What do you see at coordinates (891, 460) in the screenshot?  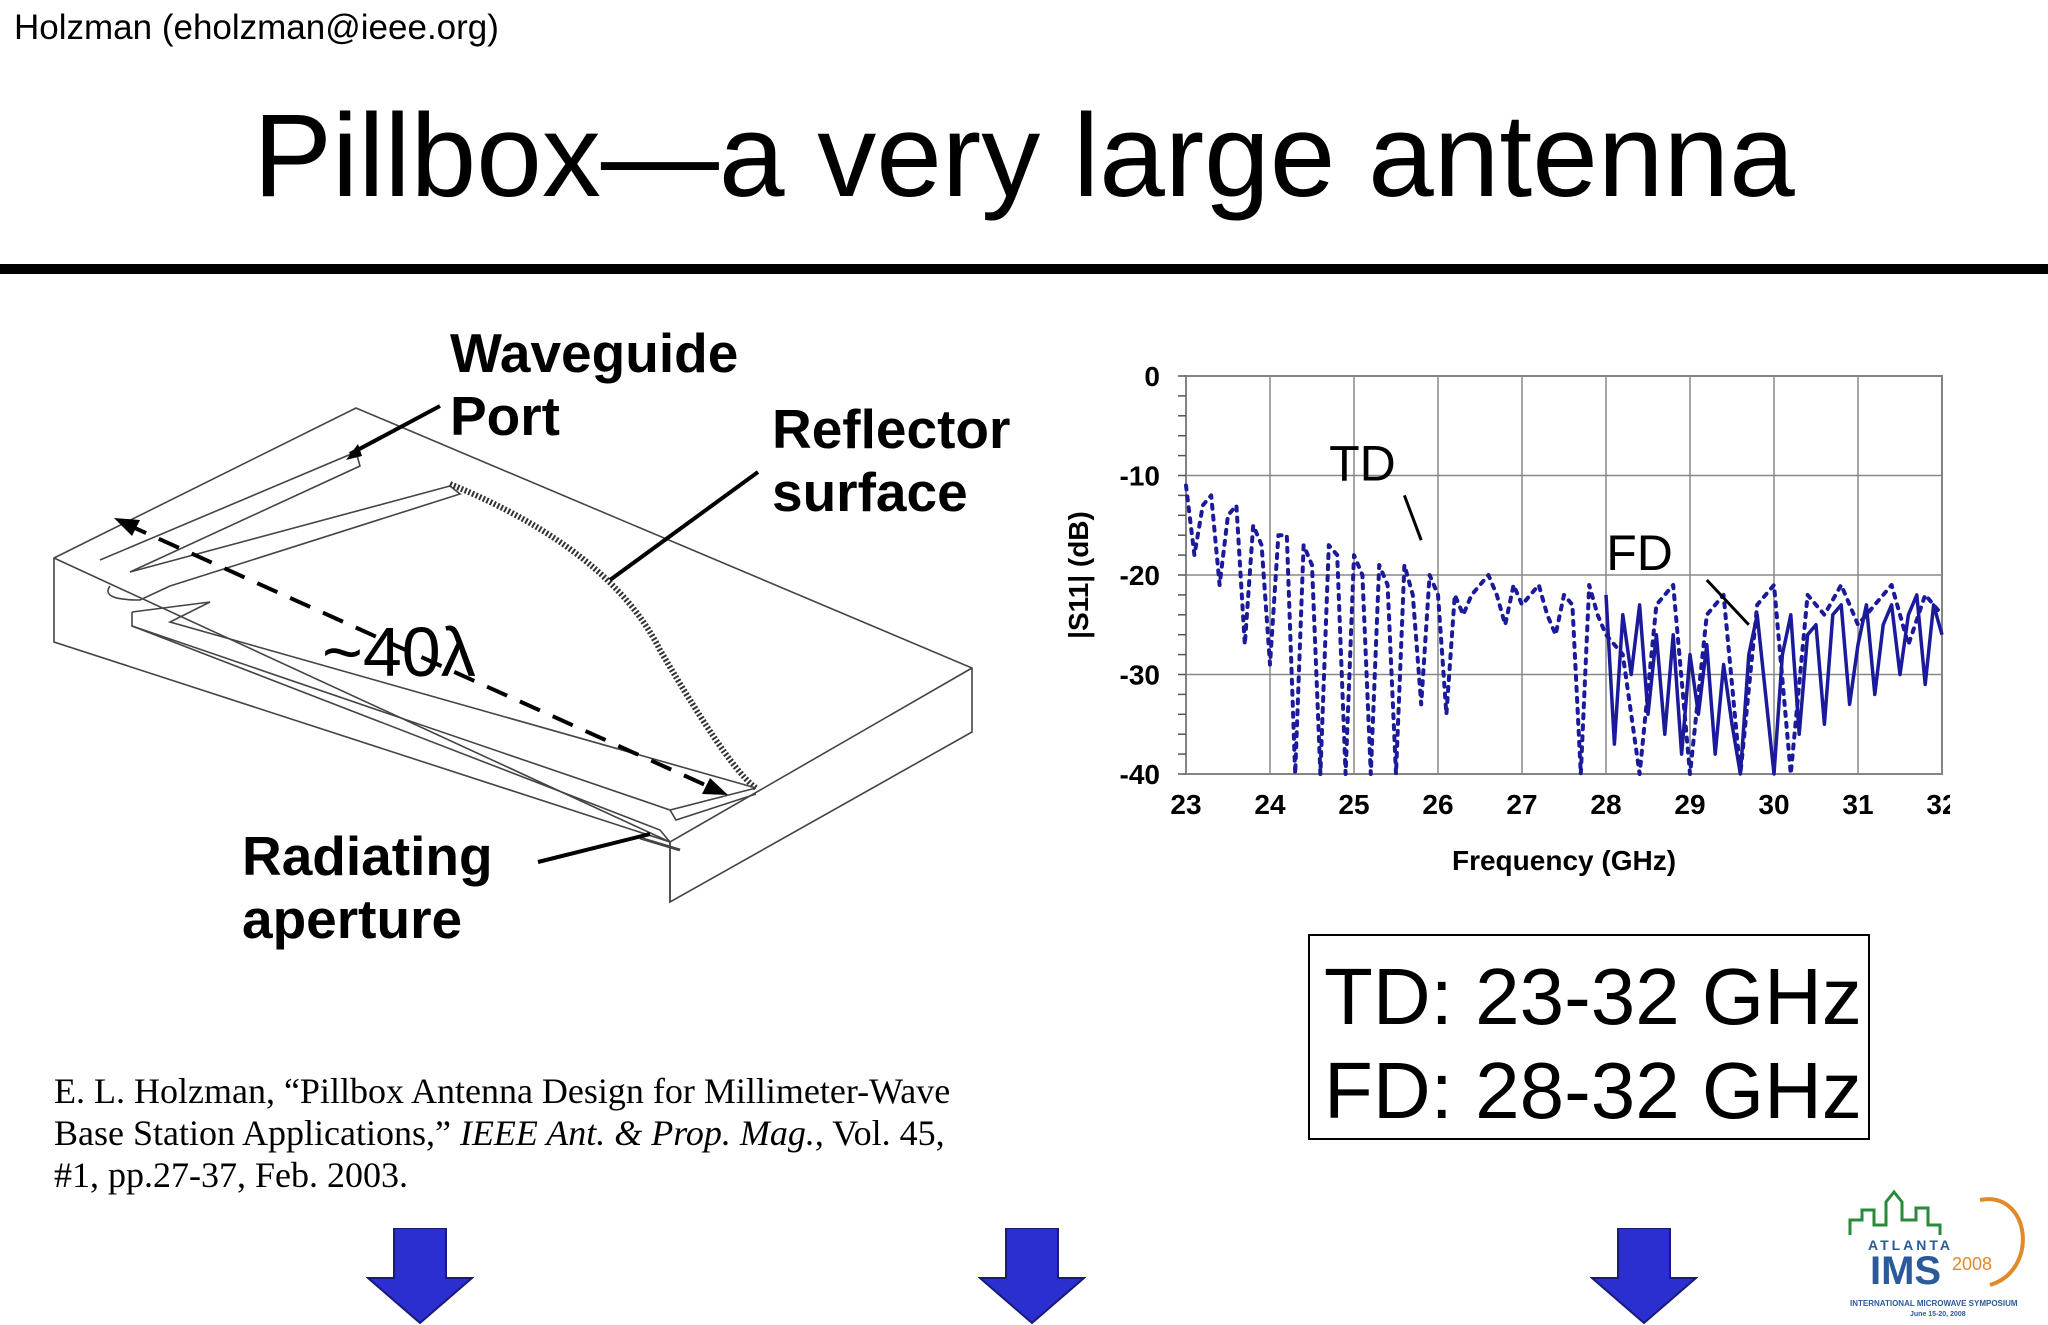 I see `reflector-surface-label: Reflector surface` at bounding box center [891, 460].